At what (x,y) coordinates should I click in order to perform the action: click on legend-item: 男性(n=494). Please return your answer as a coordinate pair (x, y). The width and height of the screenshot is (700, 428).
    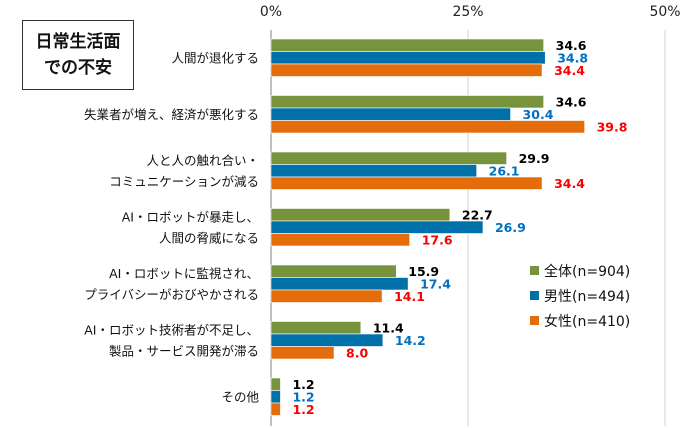
    Looking at the image, I should click on (580, 295).